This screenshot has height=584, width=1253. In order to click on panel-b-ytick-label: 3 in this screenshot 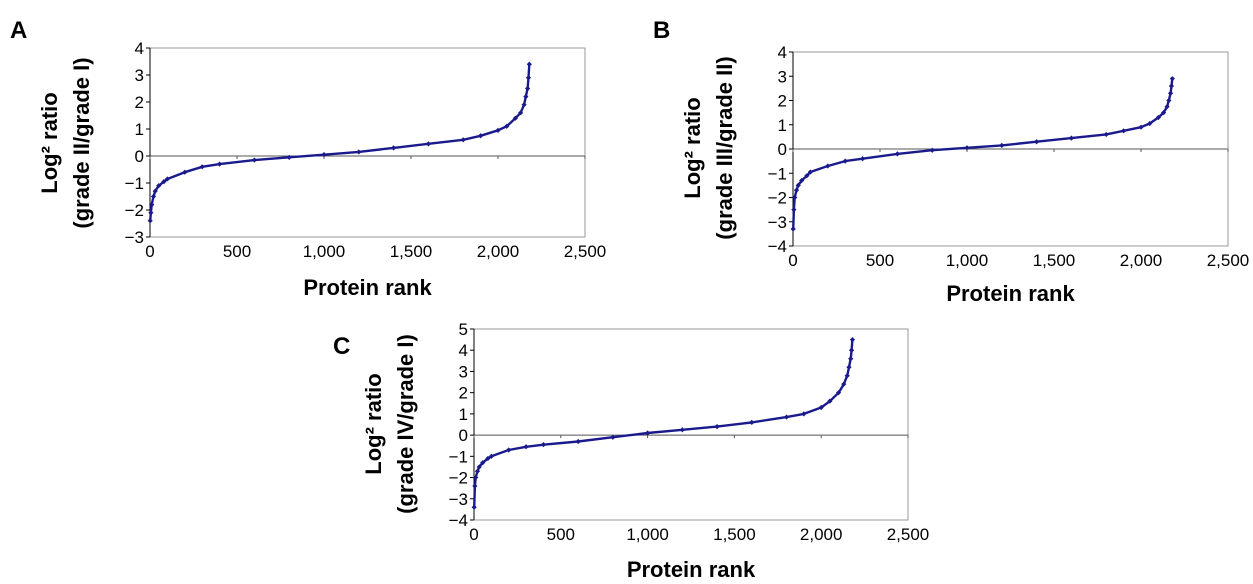, I will do `click(782, 76)`.